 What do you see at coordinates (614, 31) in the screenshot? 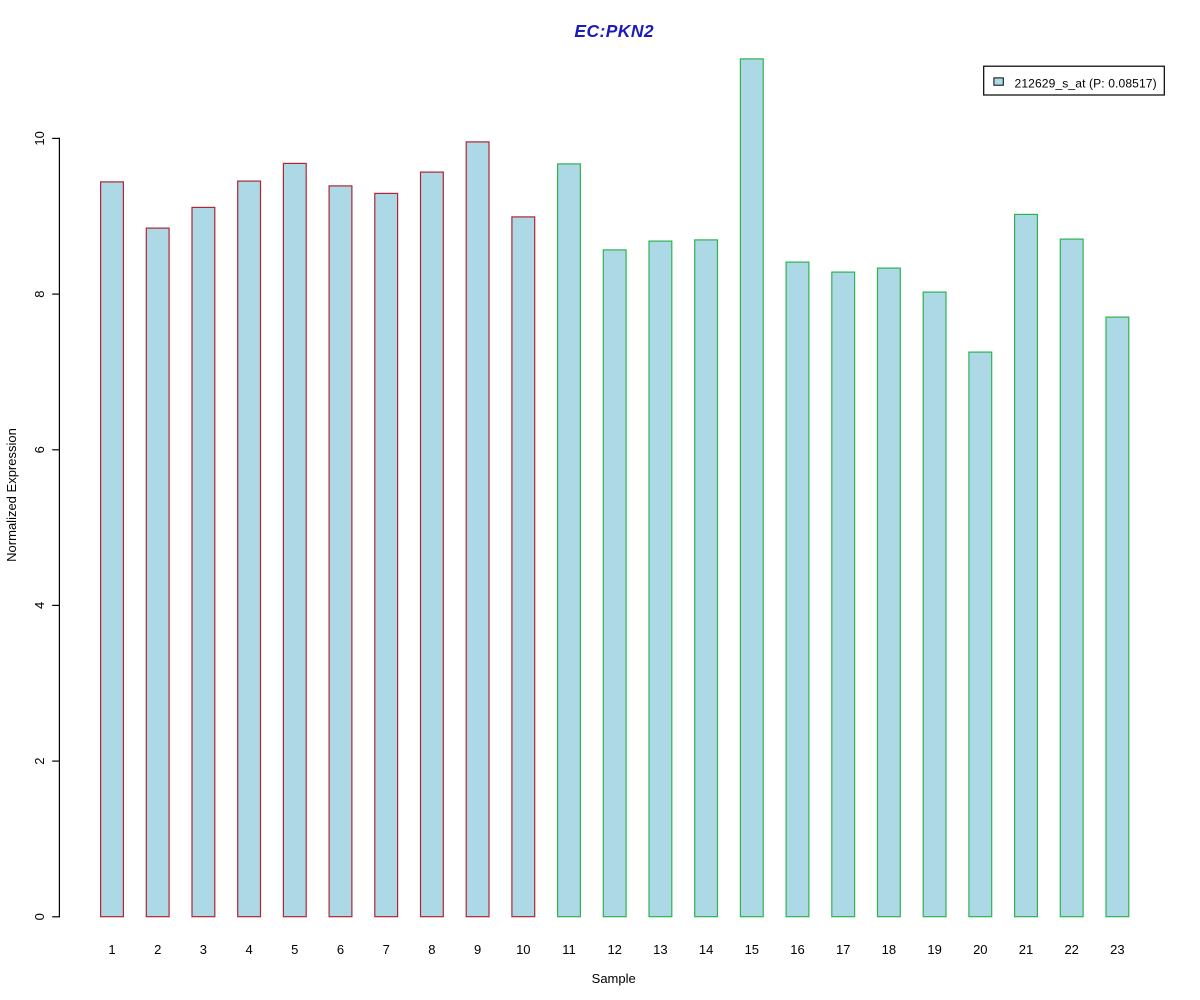
I see `svg-text: EC:PKN2` at bounding box center [614, 31].